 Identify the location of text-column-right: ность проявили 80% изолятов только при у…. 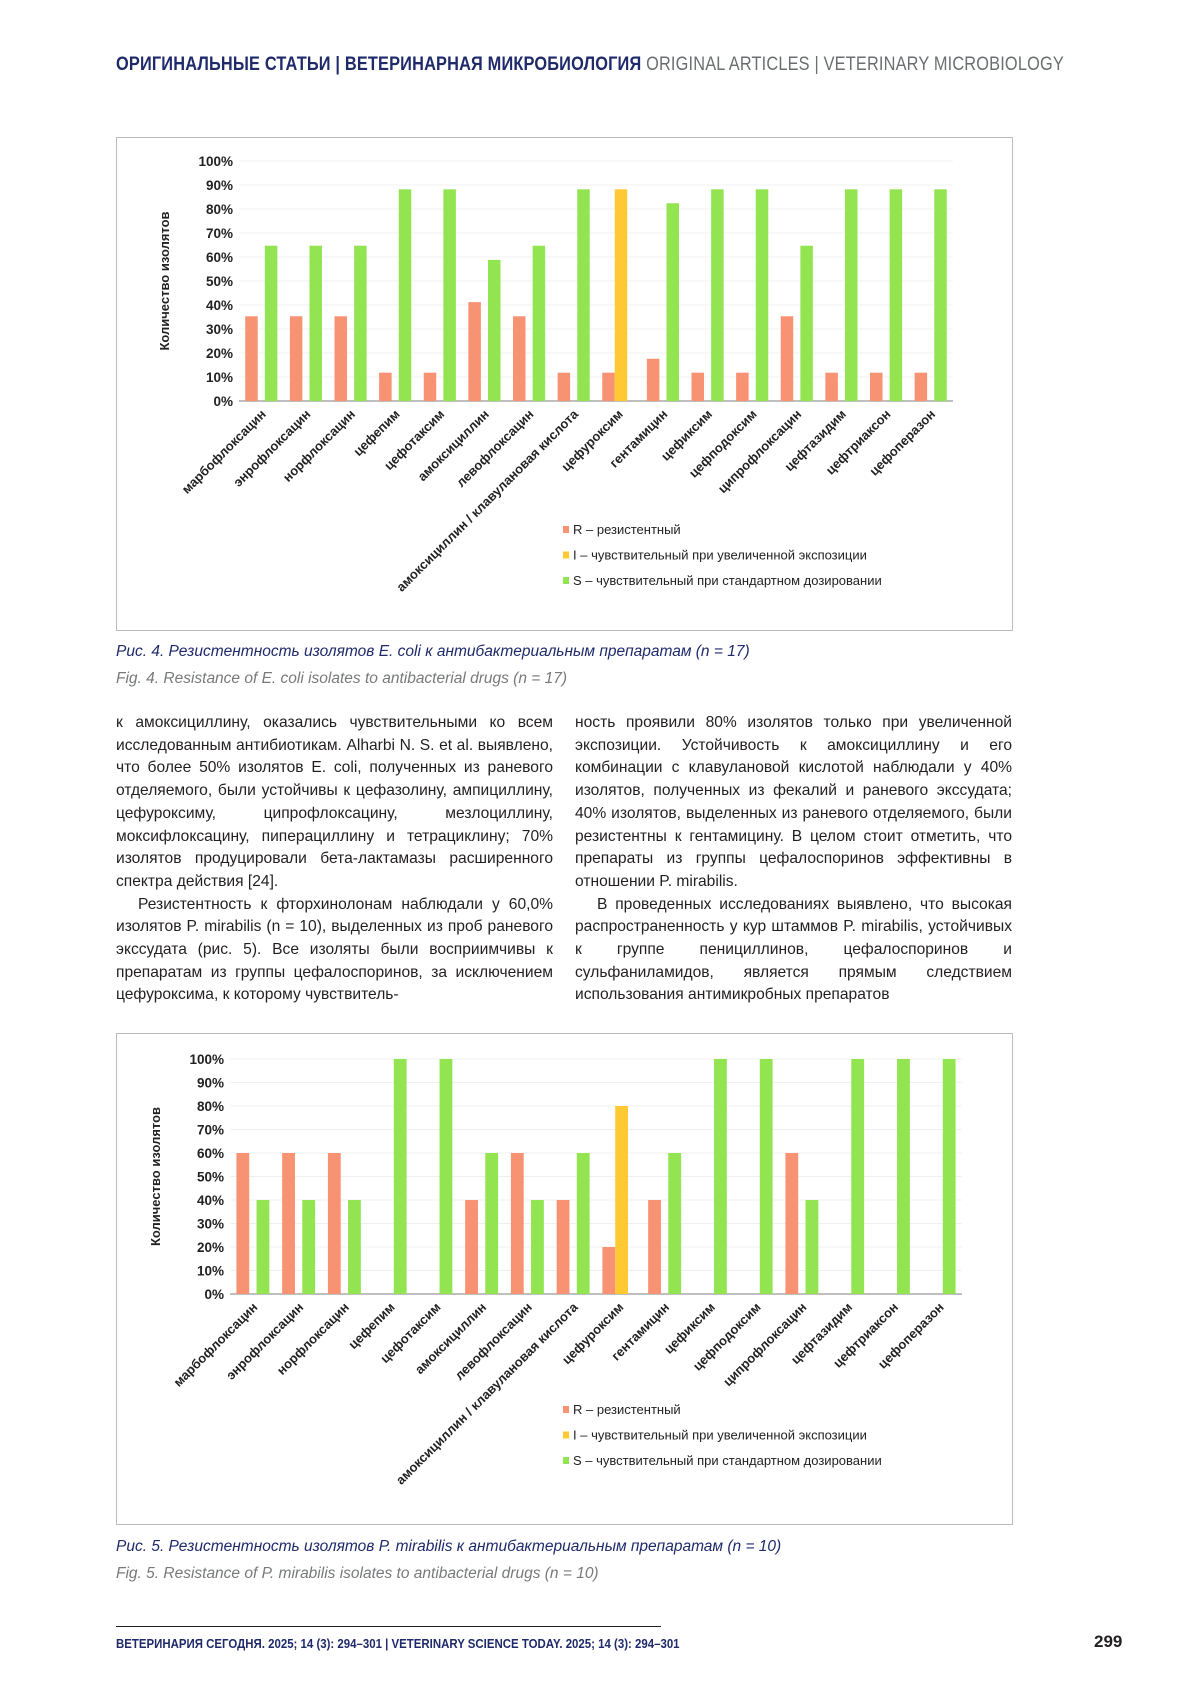
(793, 859).